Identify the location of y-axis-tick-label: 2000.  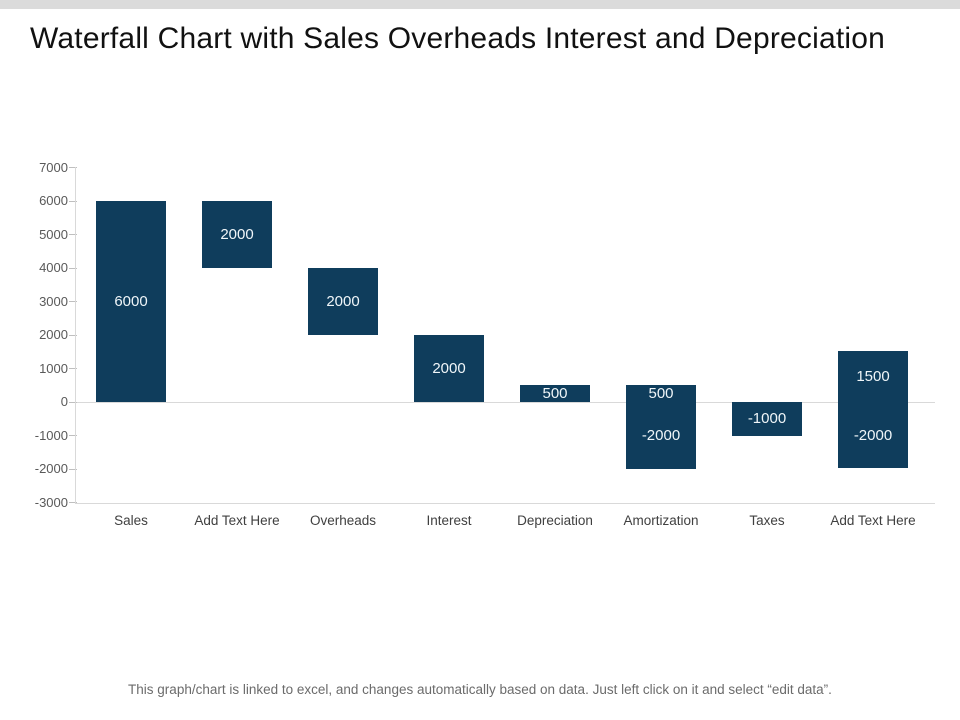
(53, 334).